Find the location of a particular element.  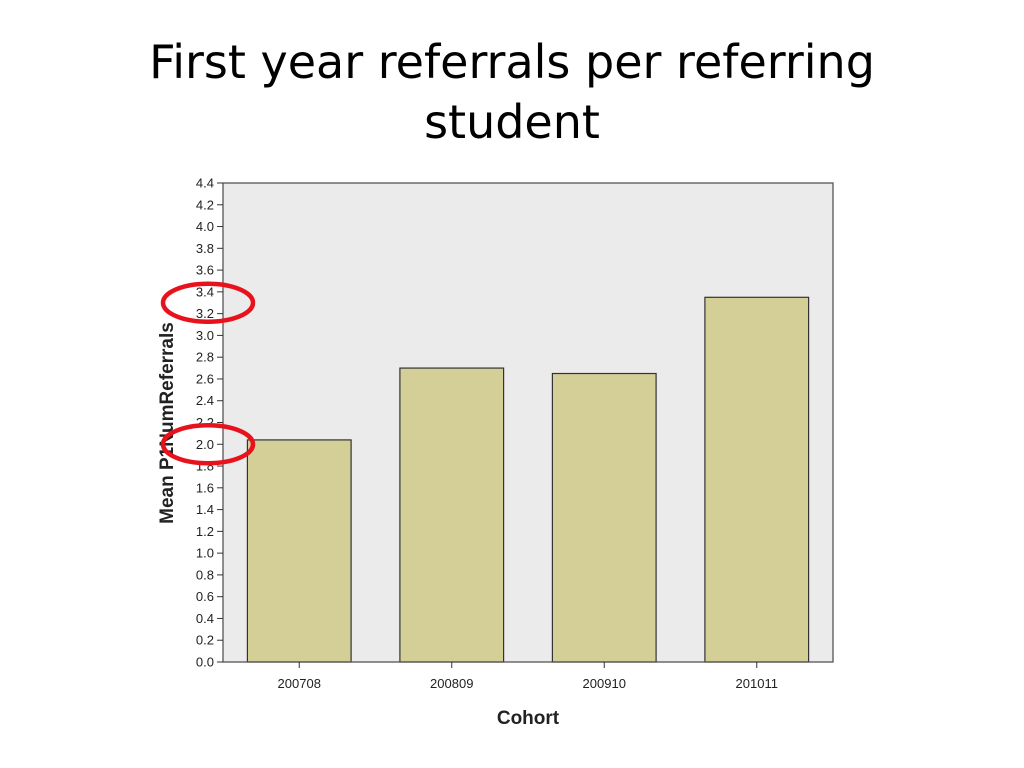

y-tick-label: 2.4 is located at coordinates (205, 400).